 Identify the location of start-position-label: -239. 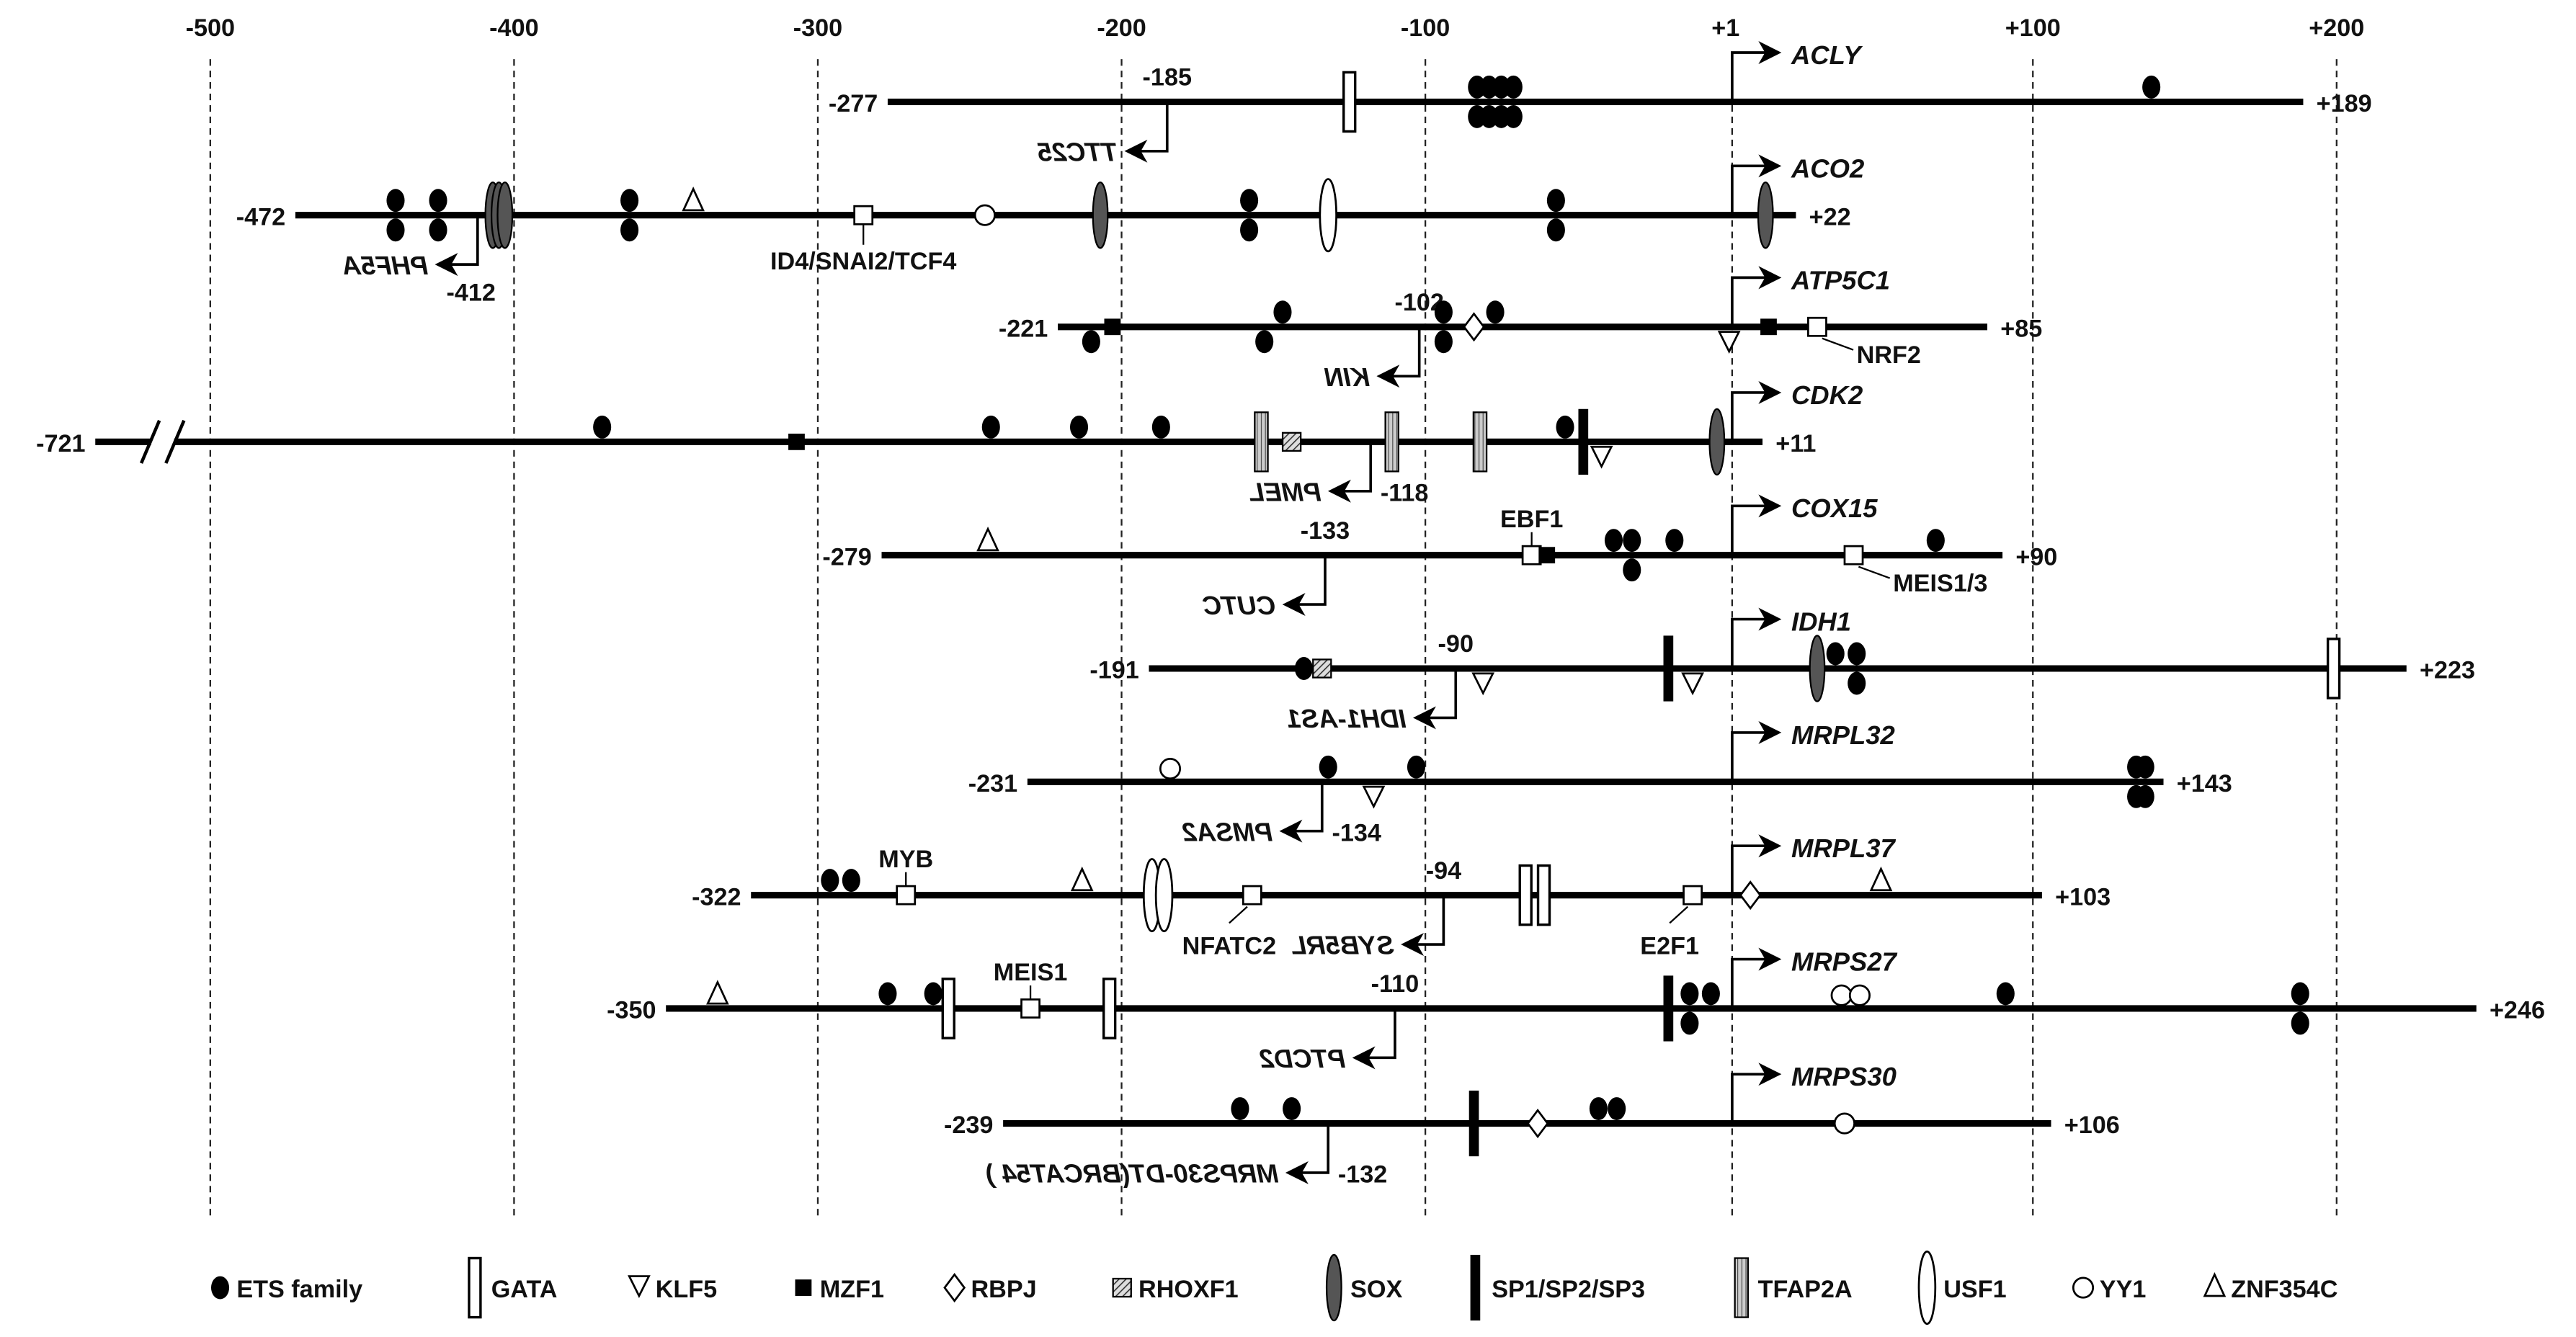
(968, 1125).